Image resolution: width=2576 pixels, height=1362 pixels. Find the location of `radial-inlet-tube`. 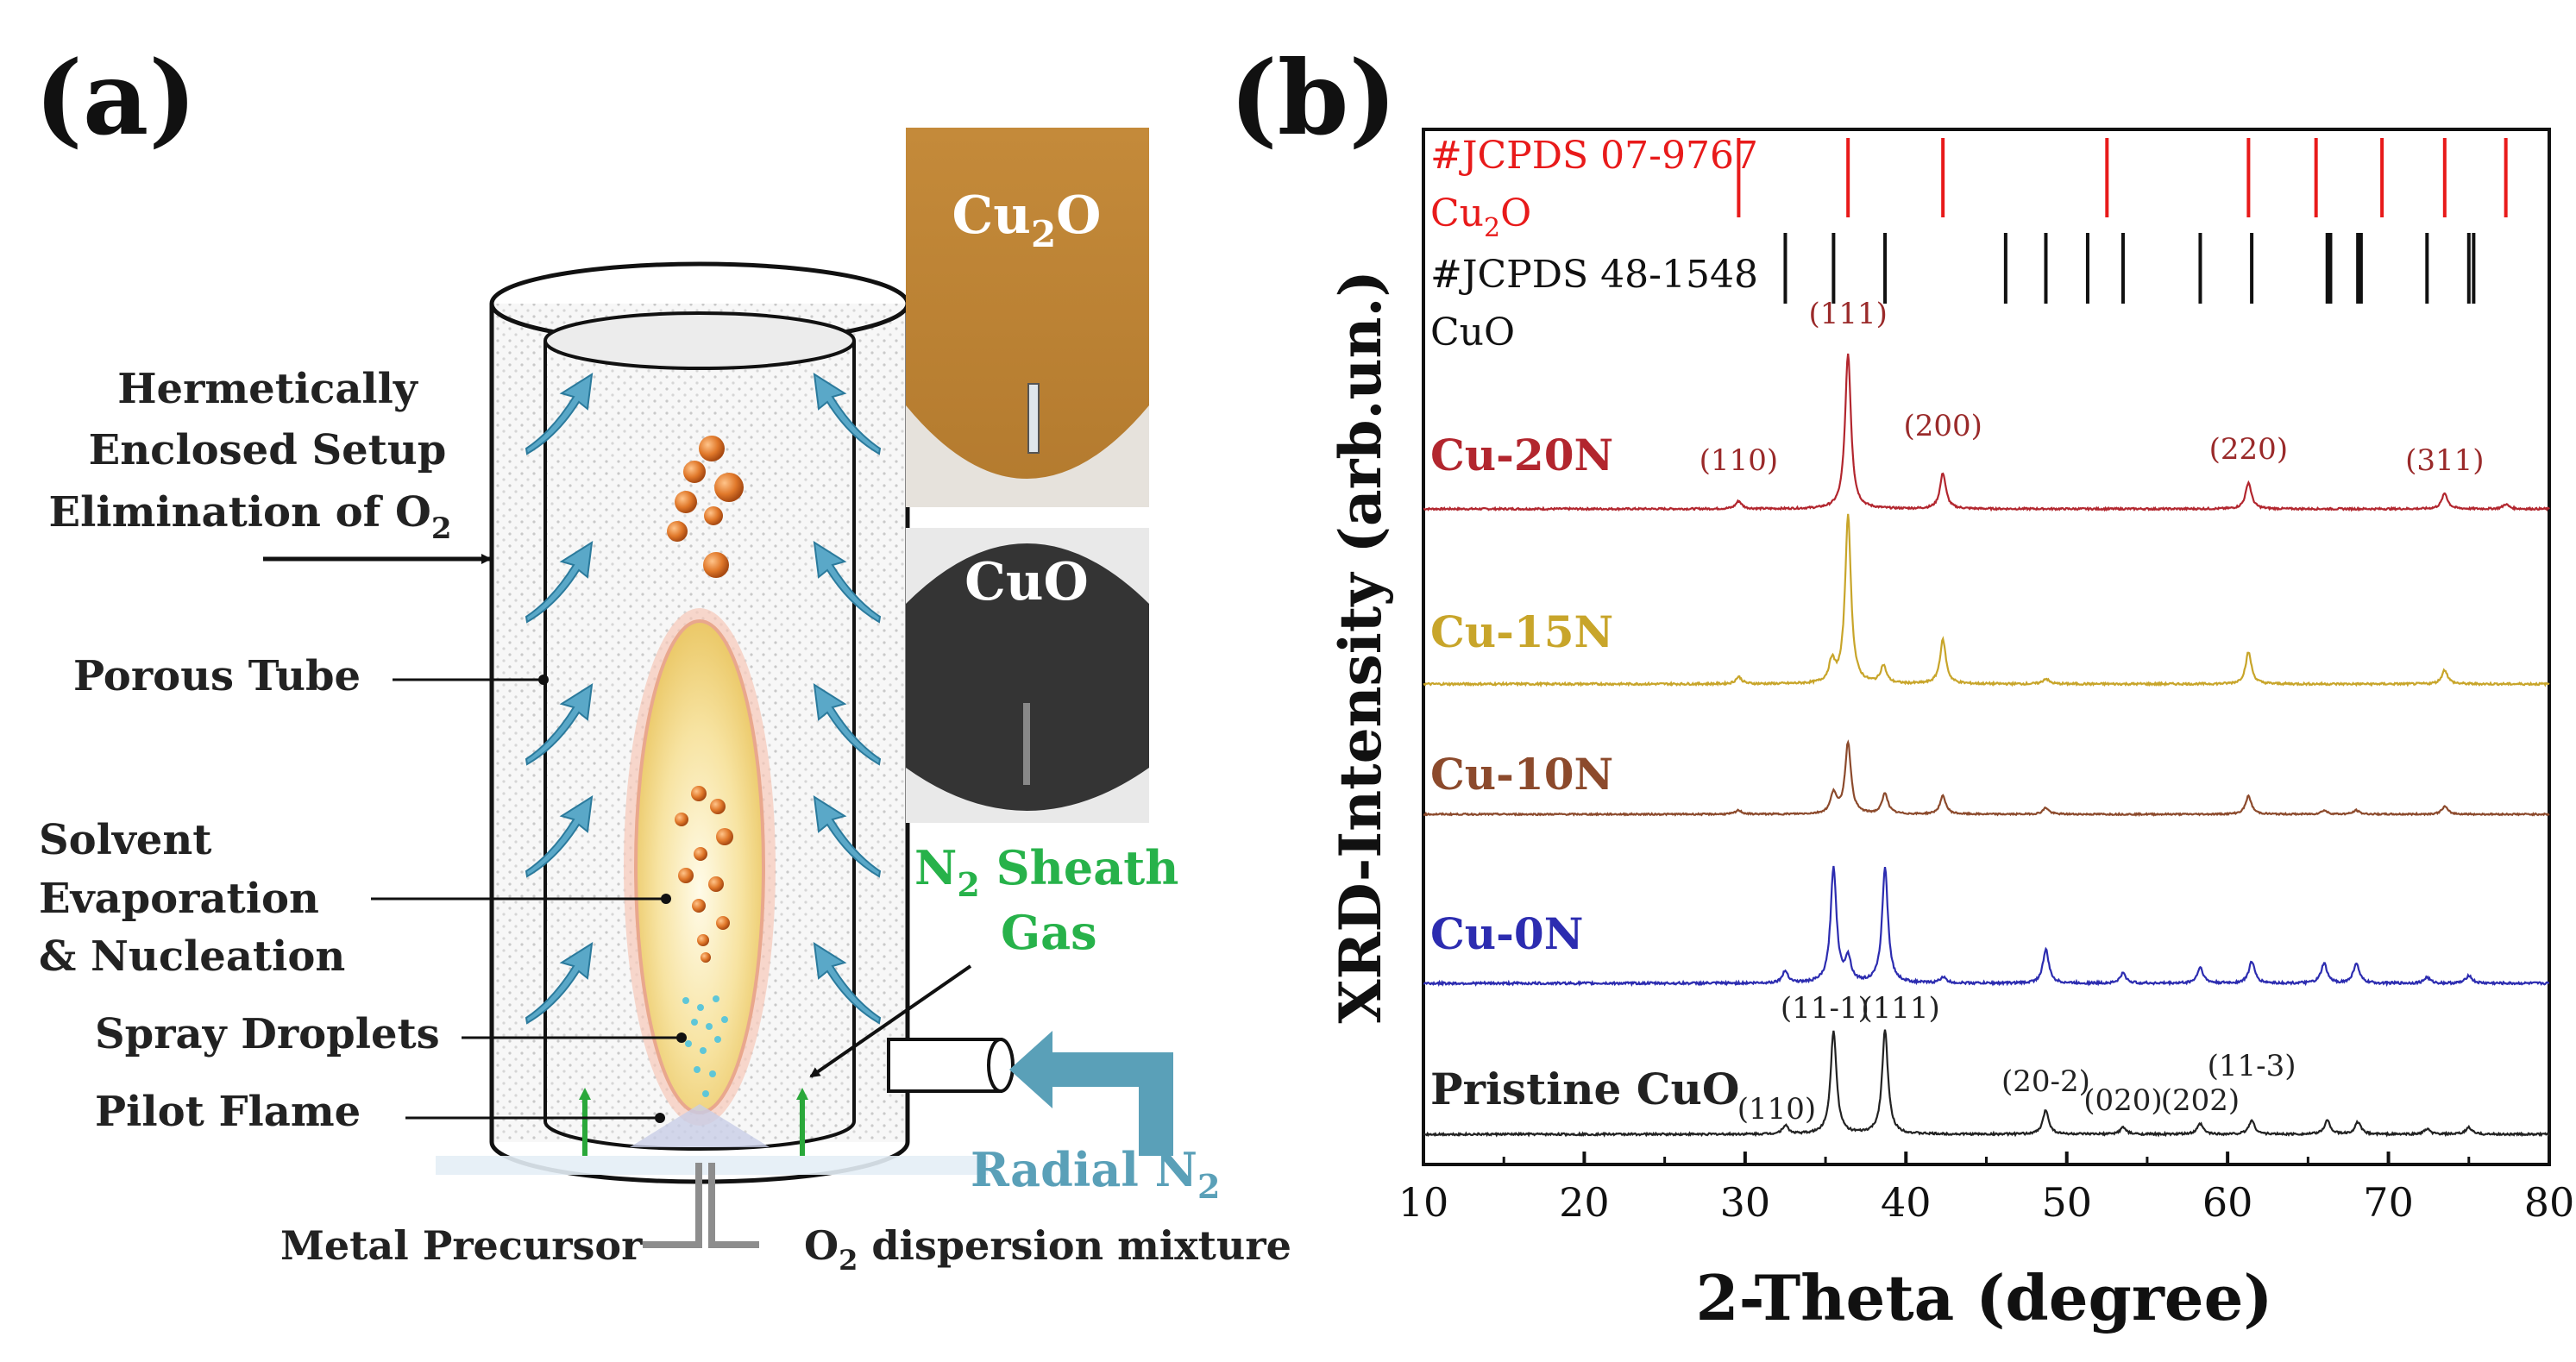

radial-inlet-tube is located at coordinates (951, 1065).